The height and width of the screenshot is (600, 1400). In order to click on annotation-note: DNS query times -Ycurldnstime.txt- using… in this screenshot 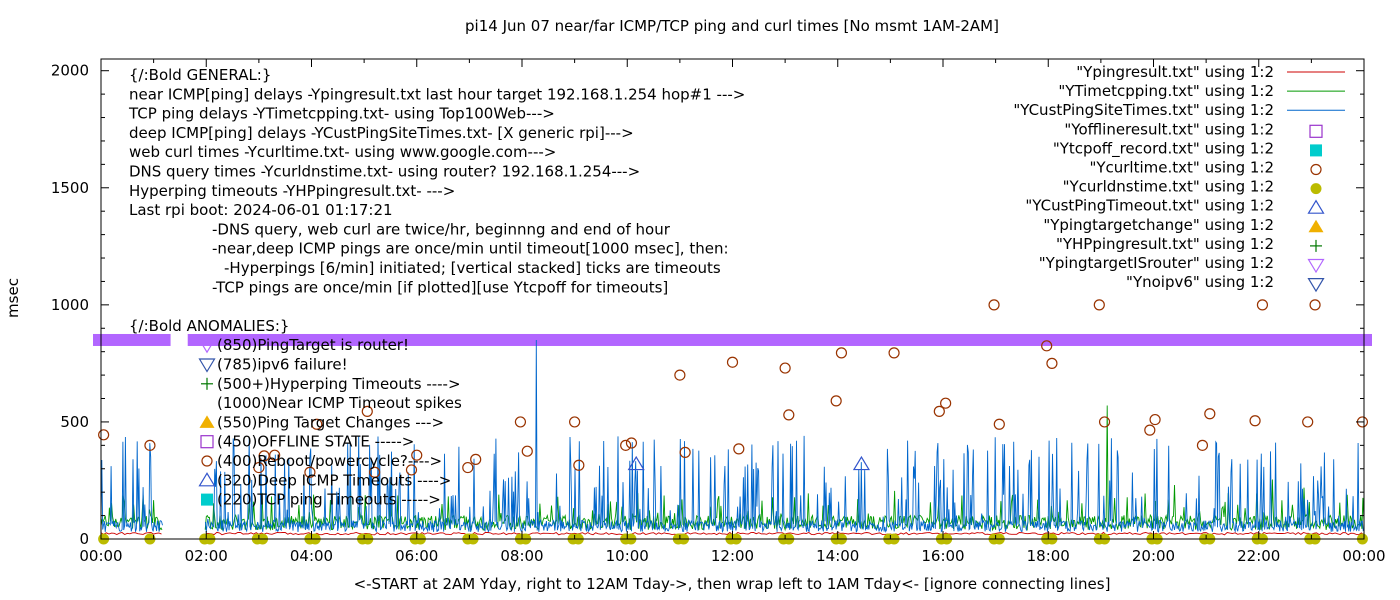, I will do `click(384, 172)`.